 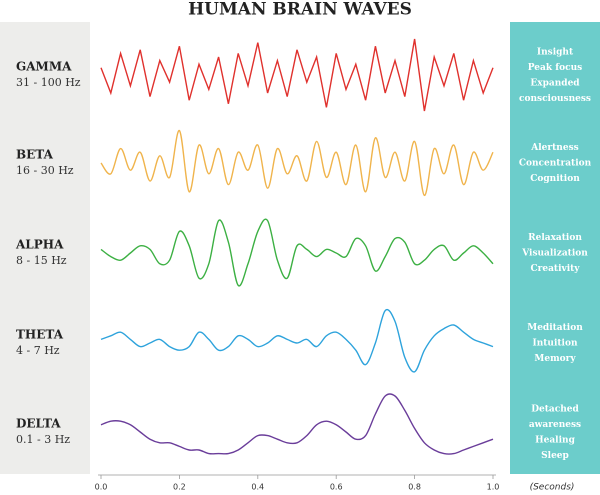 I want to click on wave-name: BETA, so click(x=35, y=155).